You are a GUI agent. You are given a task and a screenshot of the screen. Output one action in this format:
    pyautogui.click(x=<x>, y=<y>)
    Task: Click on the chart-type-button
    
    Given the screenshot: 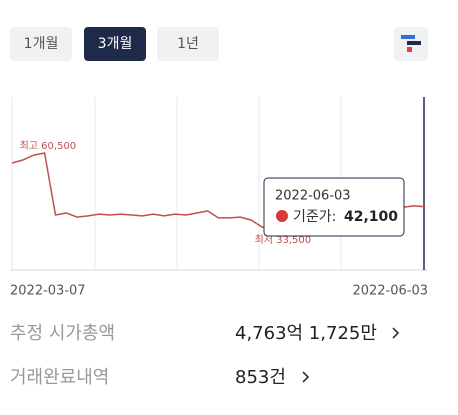 What is the action you would take?
    pyautogui.click(x=411, y=44)
    